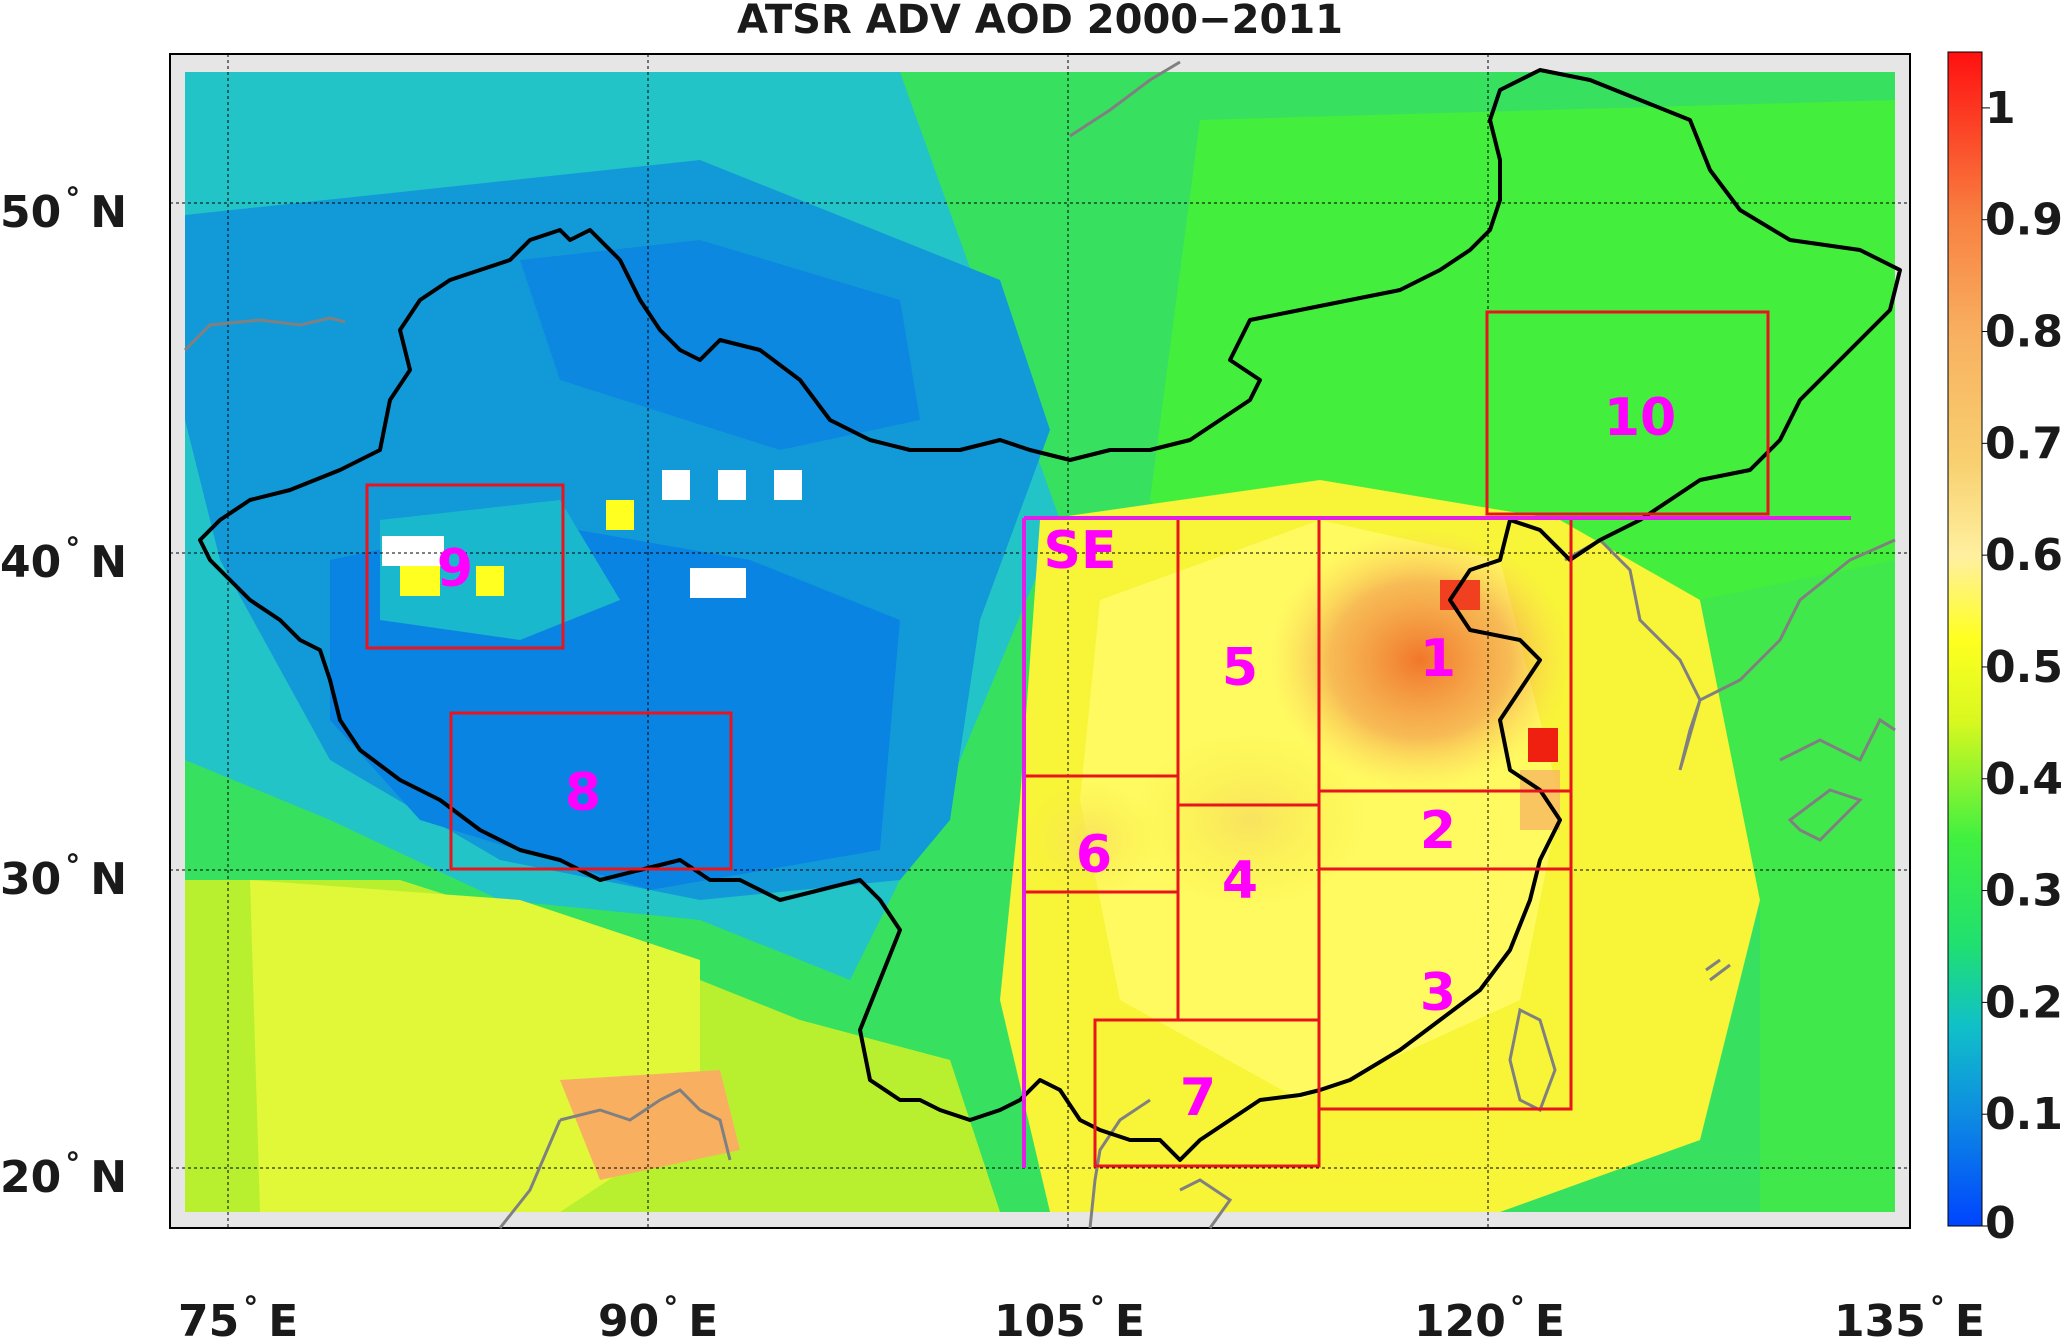 Image resolution: width=2067 pixels, height=1341 pixels. I want to click on colorbar-gradient, so click(1965, 639).